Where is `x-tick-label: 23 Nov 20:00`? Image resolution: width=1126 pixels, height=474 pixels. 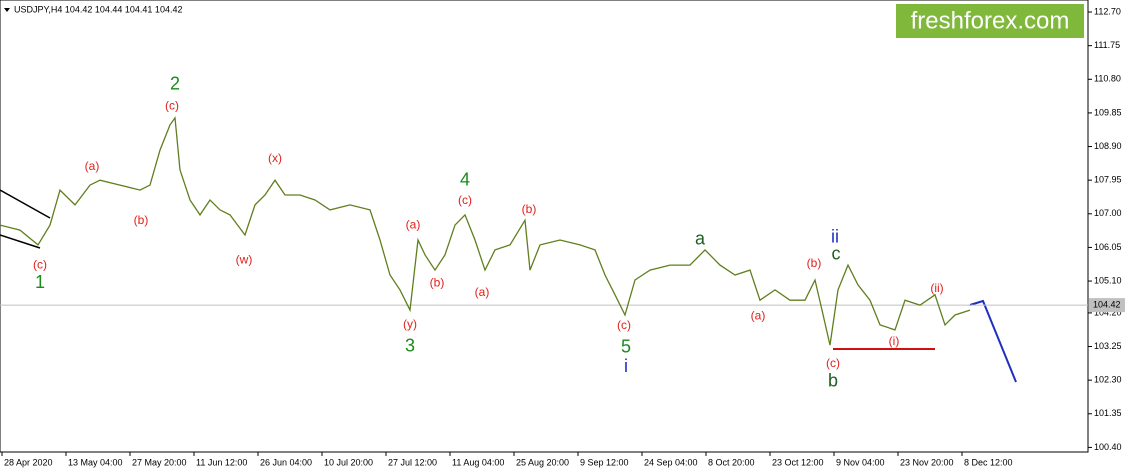
x-tick-label: 23 Nov 20:00 is located at coordinates (927, 462).